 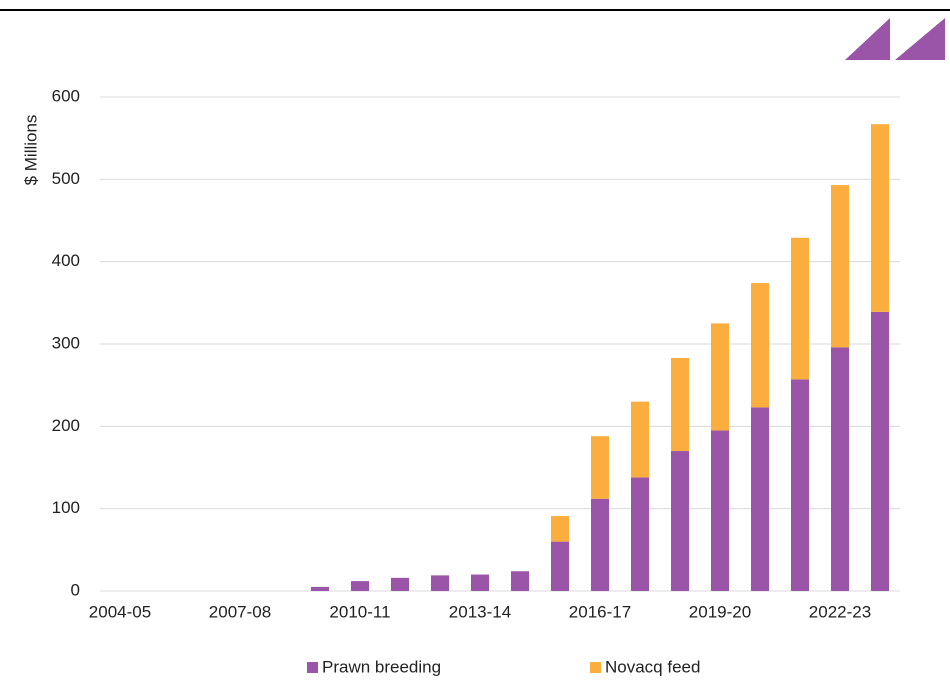 I want to click on y-tick-label: 100, so click(x=66, y=507).